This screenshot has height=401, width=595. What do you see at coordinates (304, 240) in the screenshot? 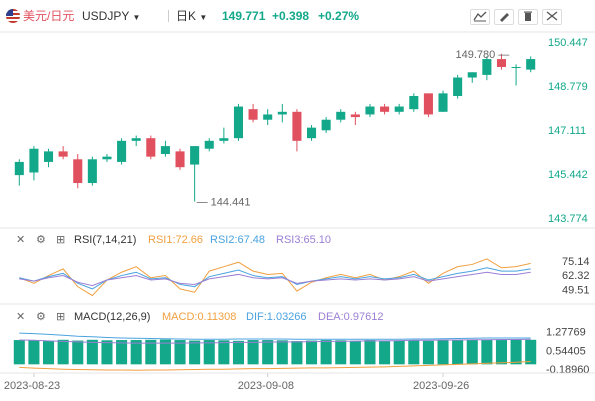
I see `rsi3-value: RSI3:65.10` at bounding box center [304, 240].